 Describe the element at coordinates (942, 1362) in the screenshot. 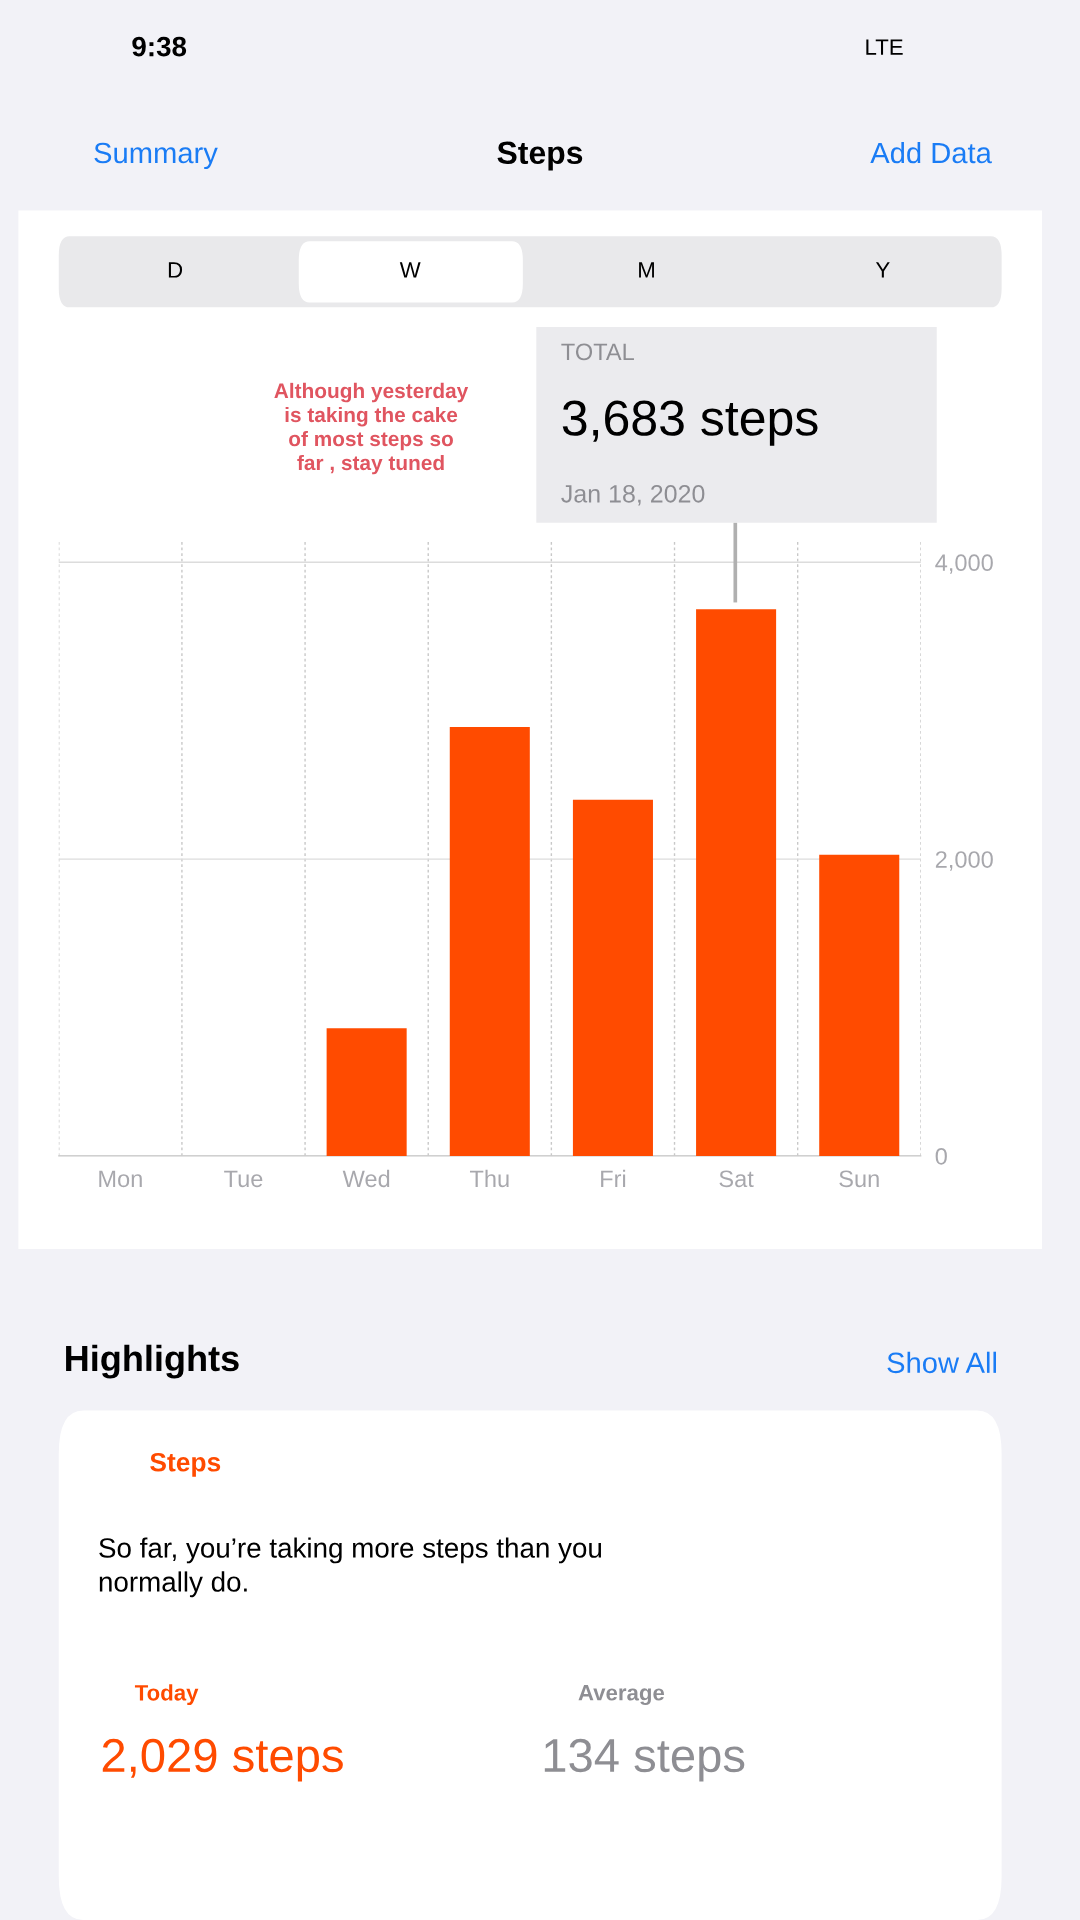

I see `text: Show All` at that location.